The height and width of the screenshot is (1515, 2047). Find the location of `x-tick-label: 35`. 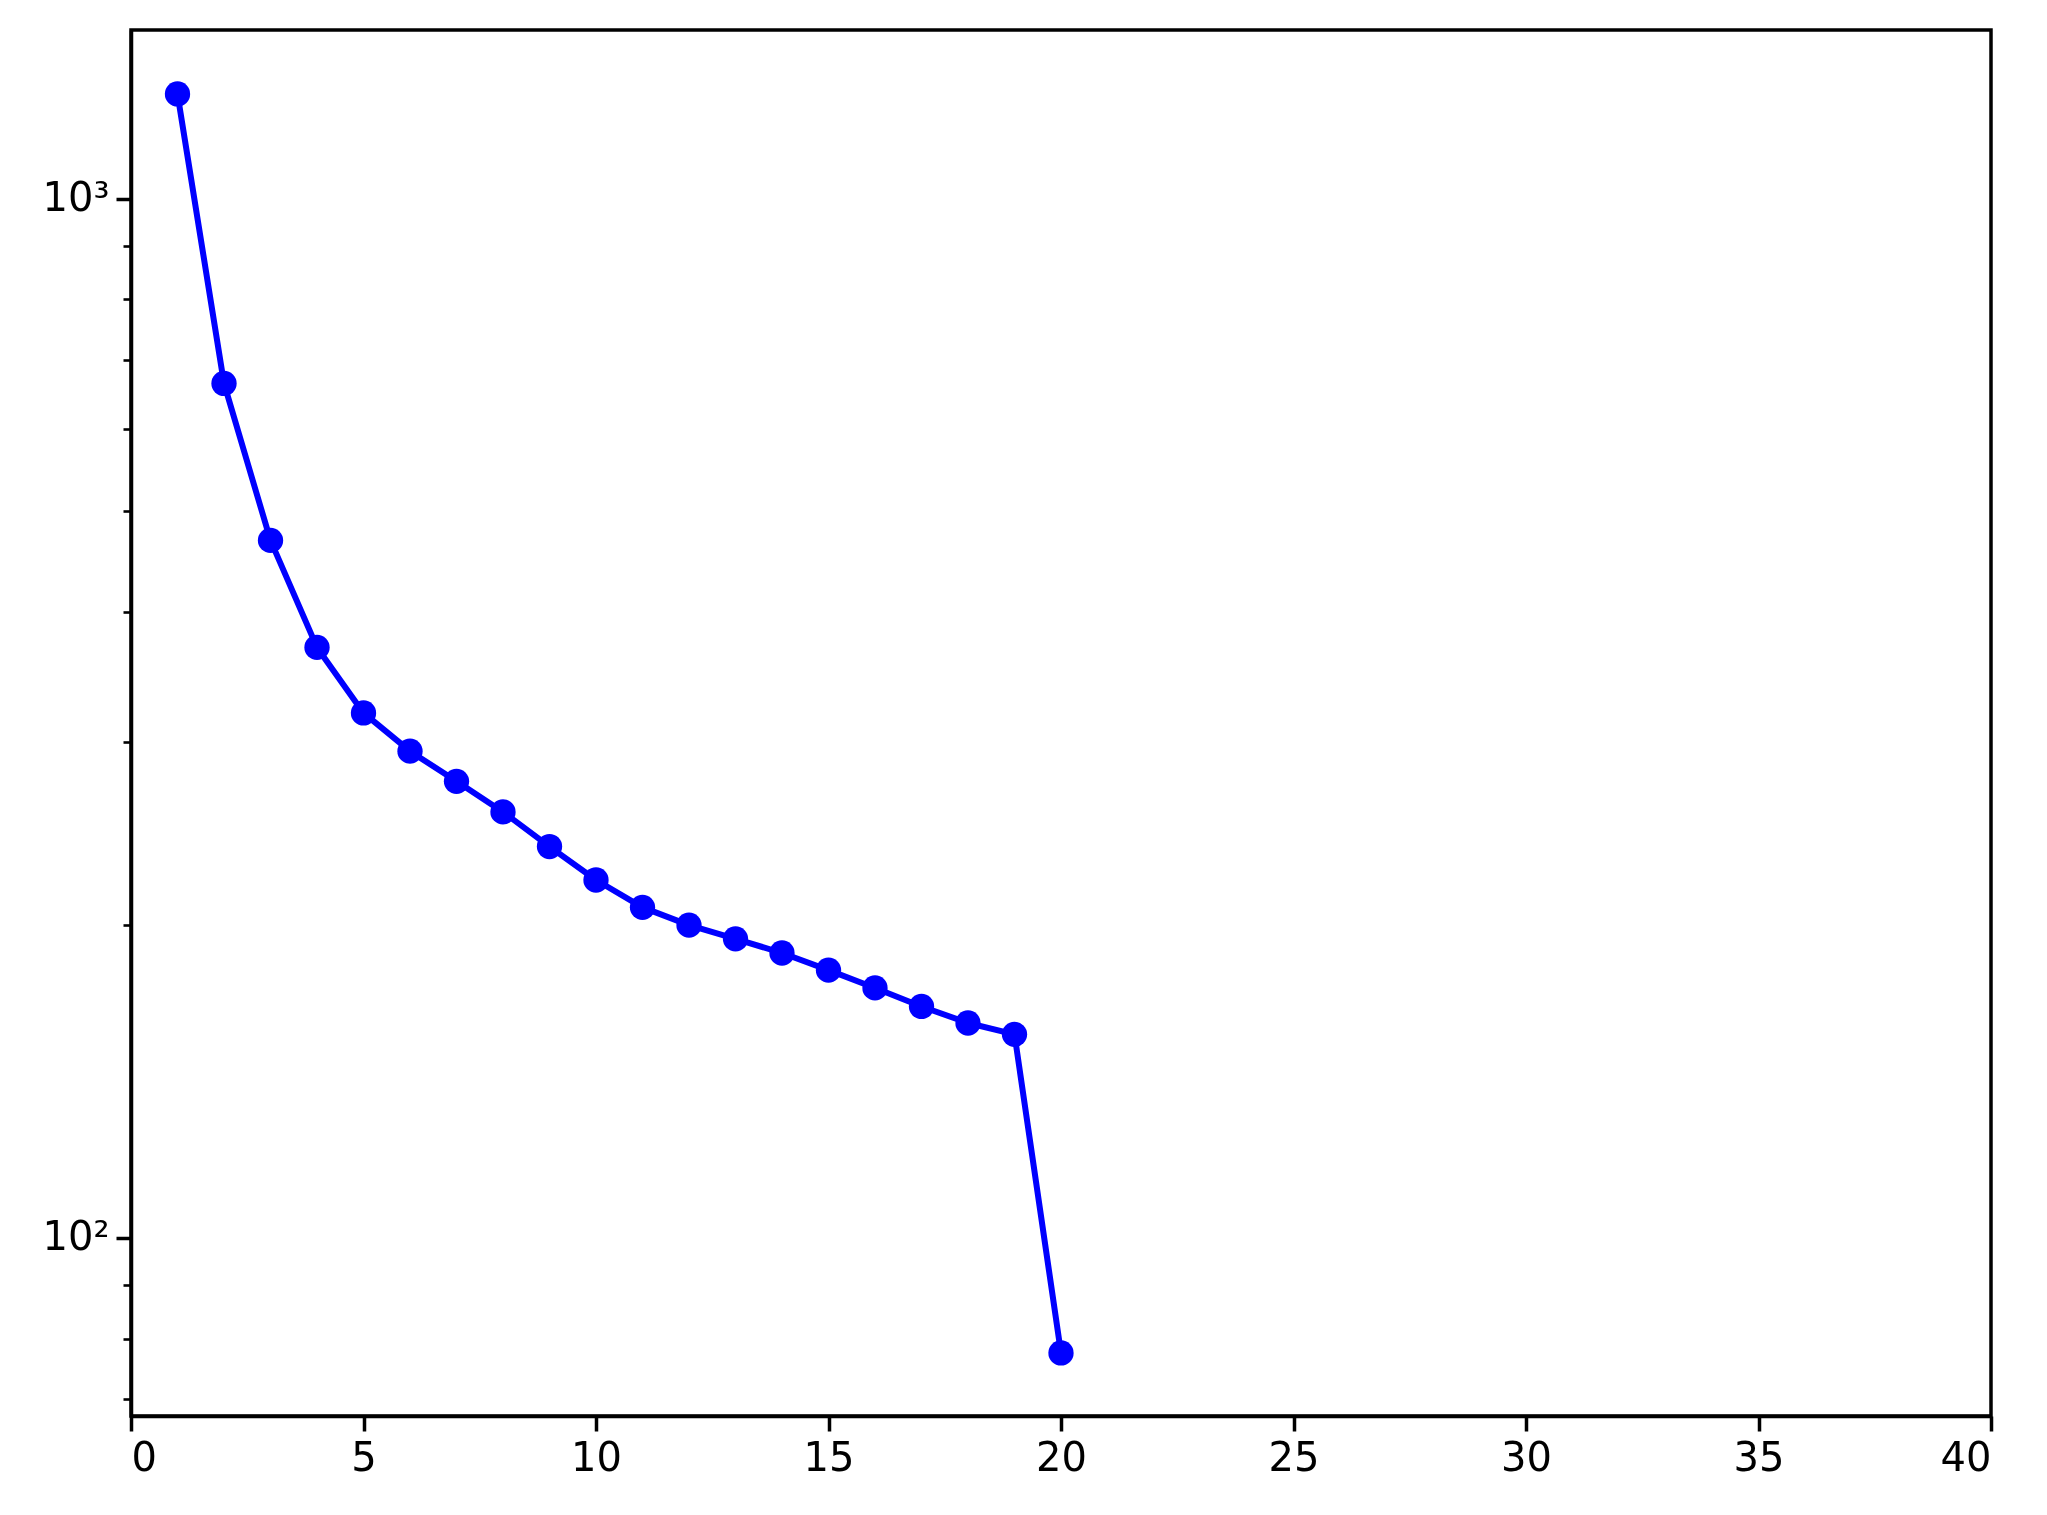

x-tick-label: 35 is located at coordinates (1759, 1456).